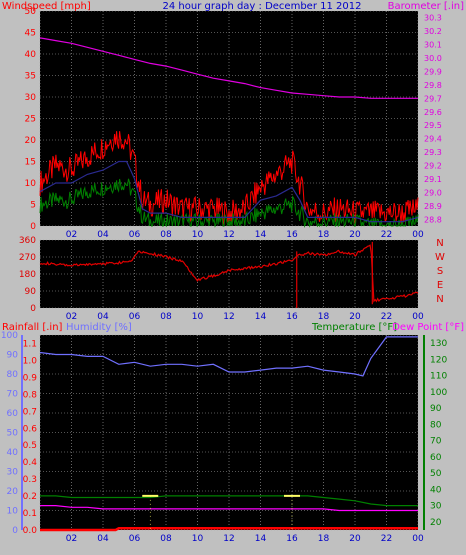  What do you see at coordinates (433, 112) in the screenshot?
I see `y-tick-barometer: 29.6` at bounding box center [433, 112].